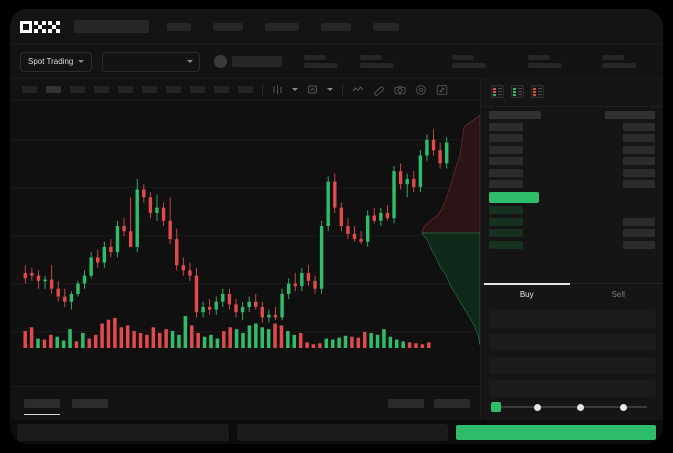 This screenshot has height=453, width=673. Describe the element at coordinates (277, 89) in the screenshot. I see `candlestick-chart-icon` at that location.